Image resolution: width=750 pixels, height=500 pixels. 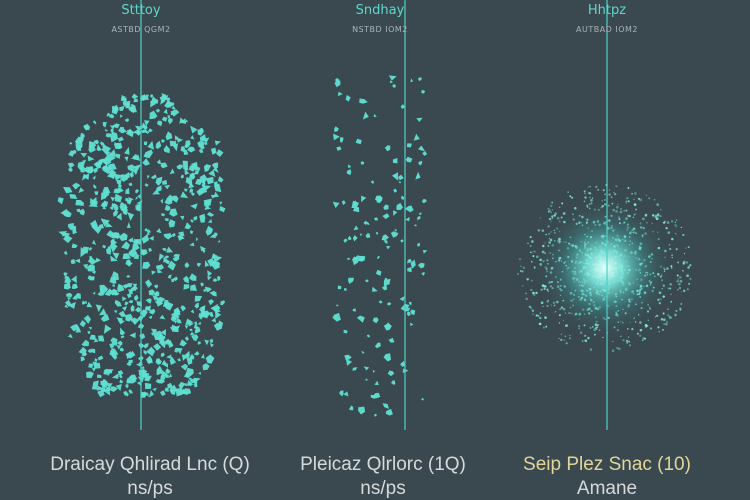 I want to click on panel-caption: Seip Plez Snac (10), so click(x=607, y=464).